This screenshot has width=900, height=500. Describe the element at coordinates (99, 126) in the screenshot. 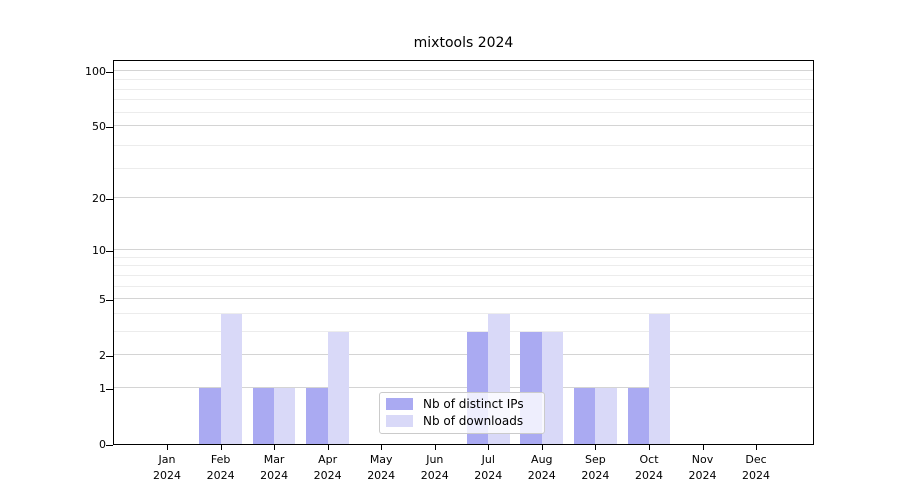

I see `y-tick-label: 50` at that location.